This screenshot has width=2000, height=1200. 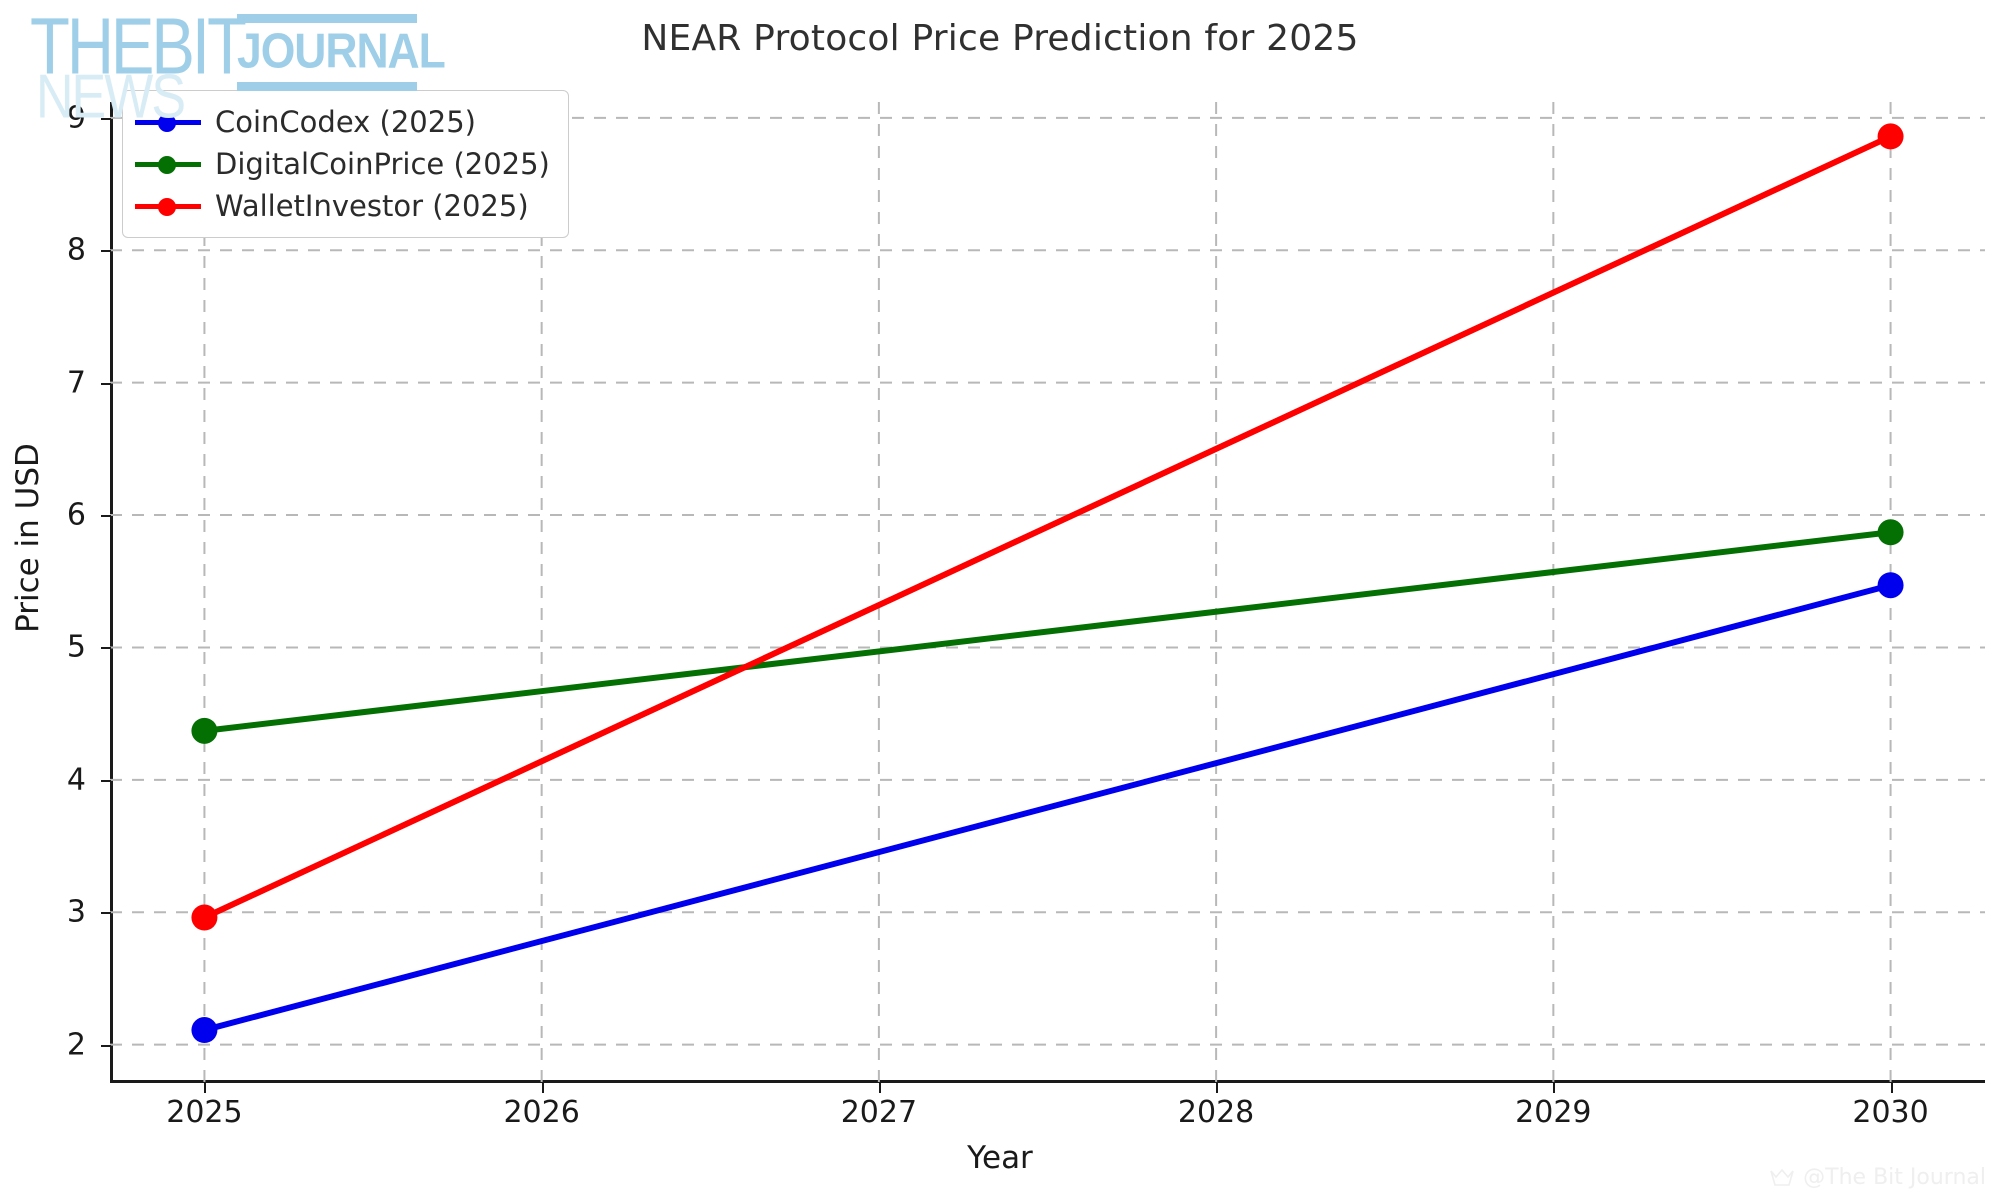 What do you see at coordinates (76, 250) in the screenshot?
I see `y-tick-label: 8` at bounding box center [76, 250].